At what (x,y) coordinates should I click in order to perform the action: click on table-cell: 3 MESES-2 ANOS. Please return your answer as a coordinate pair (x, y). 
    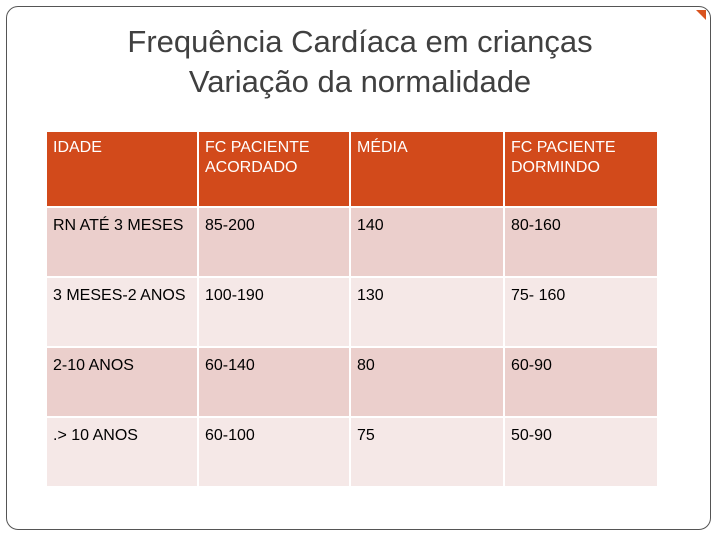
    Looking at the image, I should click on (122, 312).